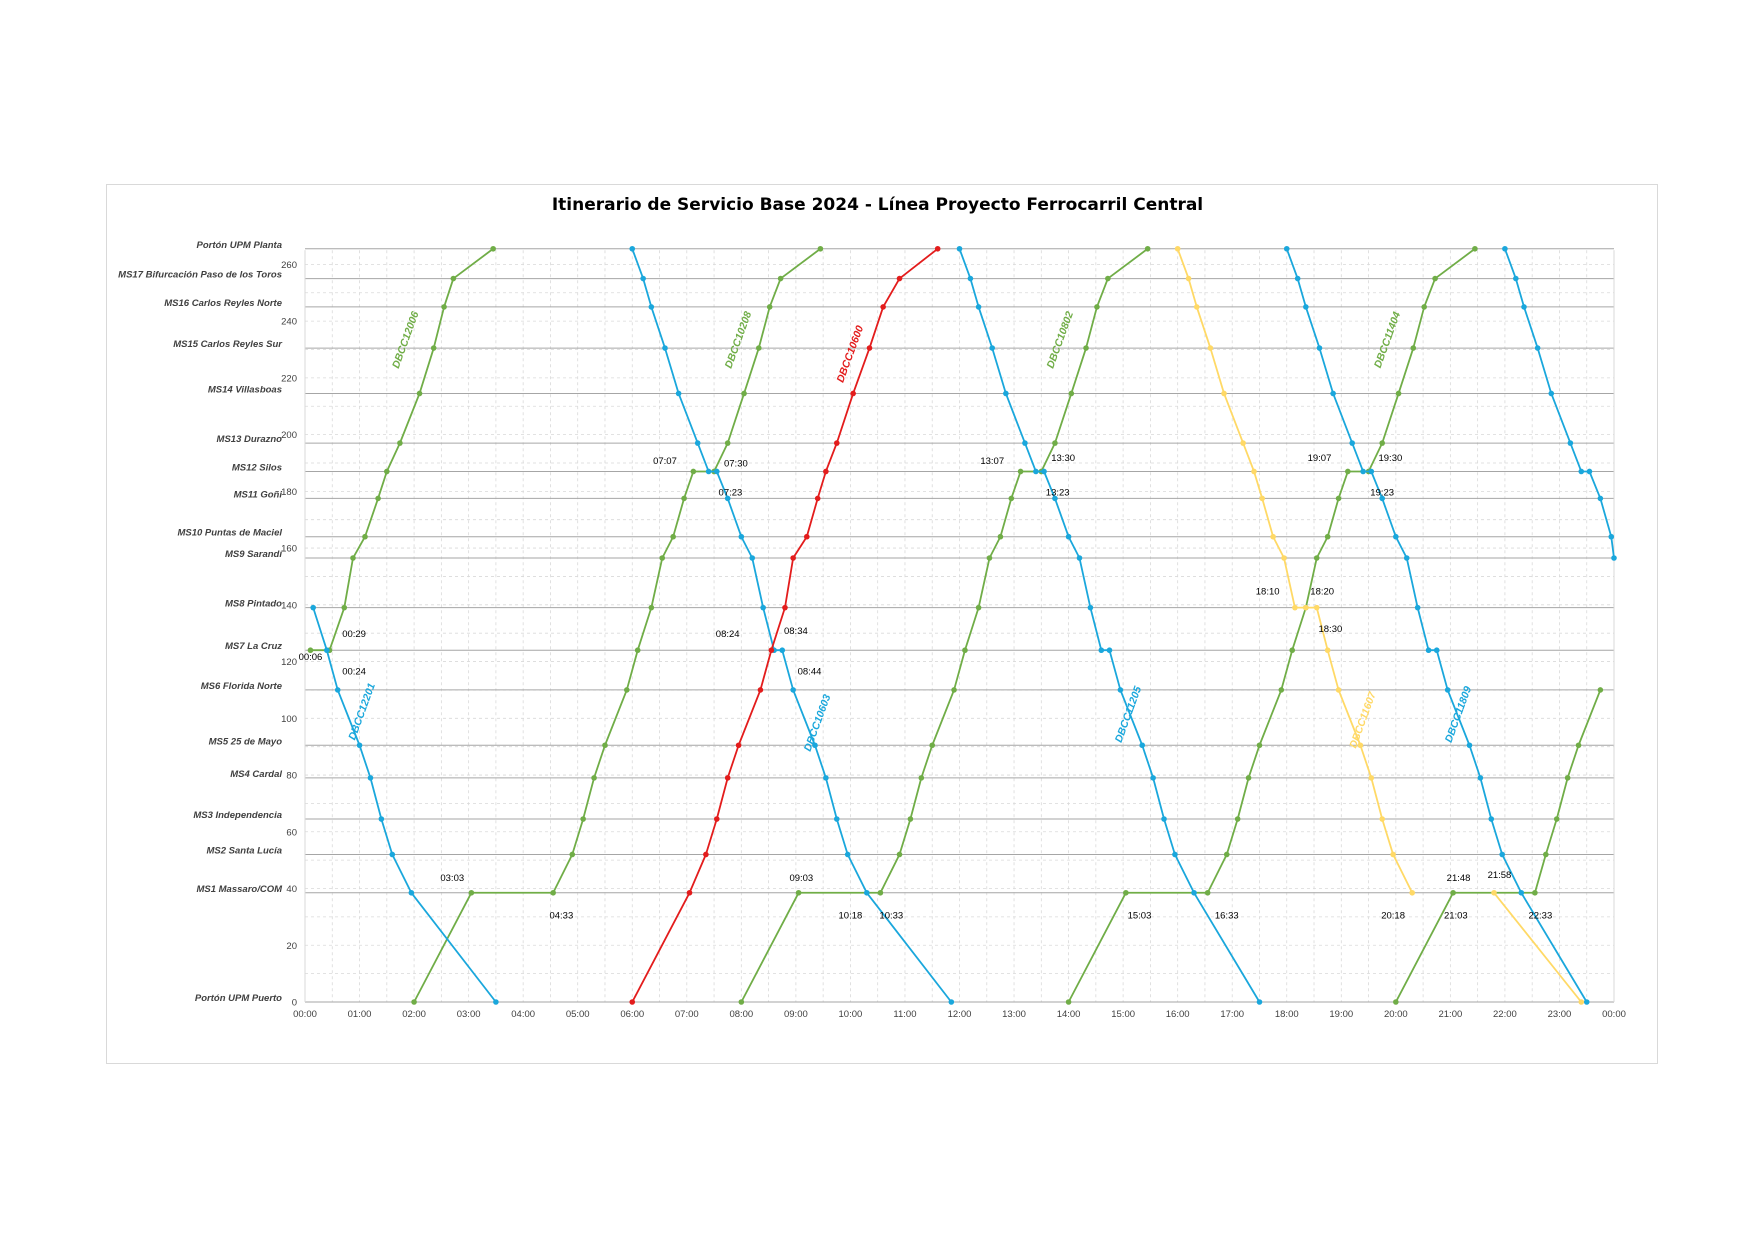  What do you see at coordinates (687, 1014) in the screenshot?
I see `x-tick-label: 07:00` at bounding box center [687, 1014].